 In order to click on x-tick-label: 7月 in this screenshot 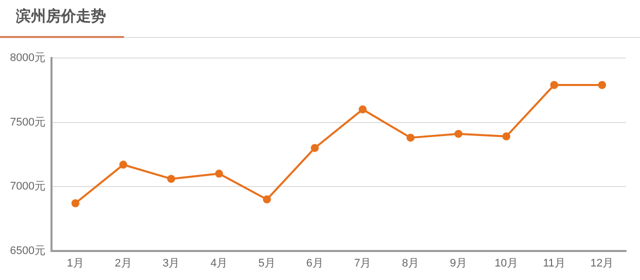, I will do `click(363, 263)`.